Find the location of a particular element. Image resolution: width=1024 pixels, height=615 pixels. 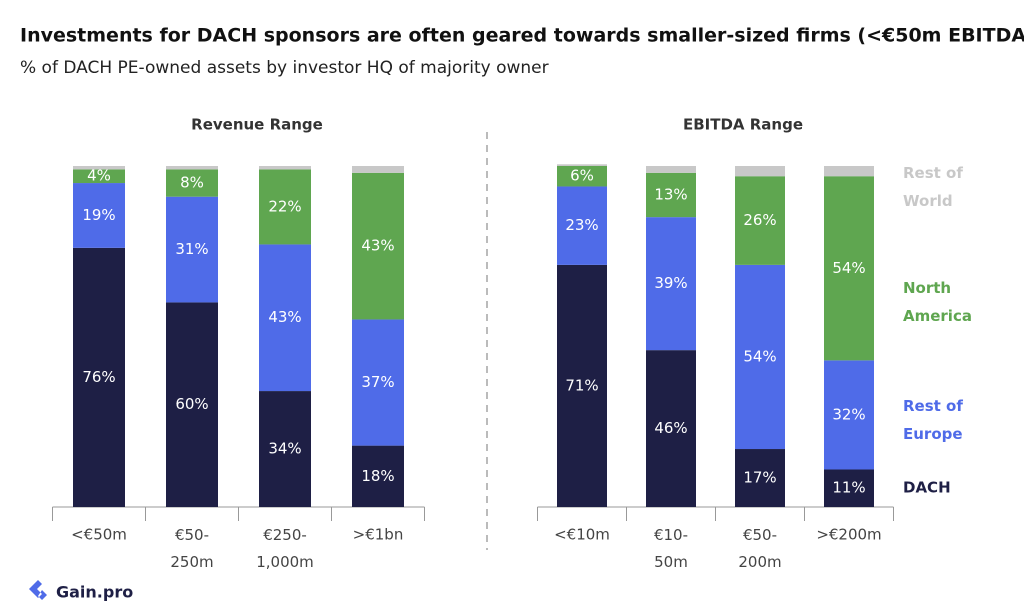

data-label: 13% is located at coordinates (670, 194).